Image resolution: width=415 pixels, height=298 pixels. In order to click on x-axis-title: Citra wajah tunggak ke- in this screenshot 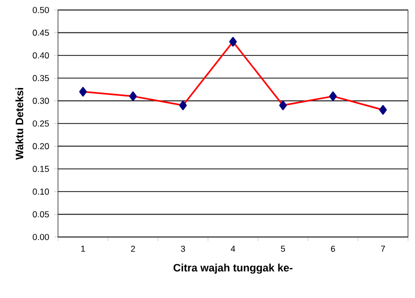, I will do `click(233, 269)`.